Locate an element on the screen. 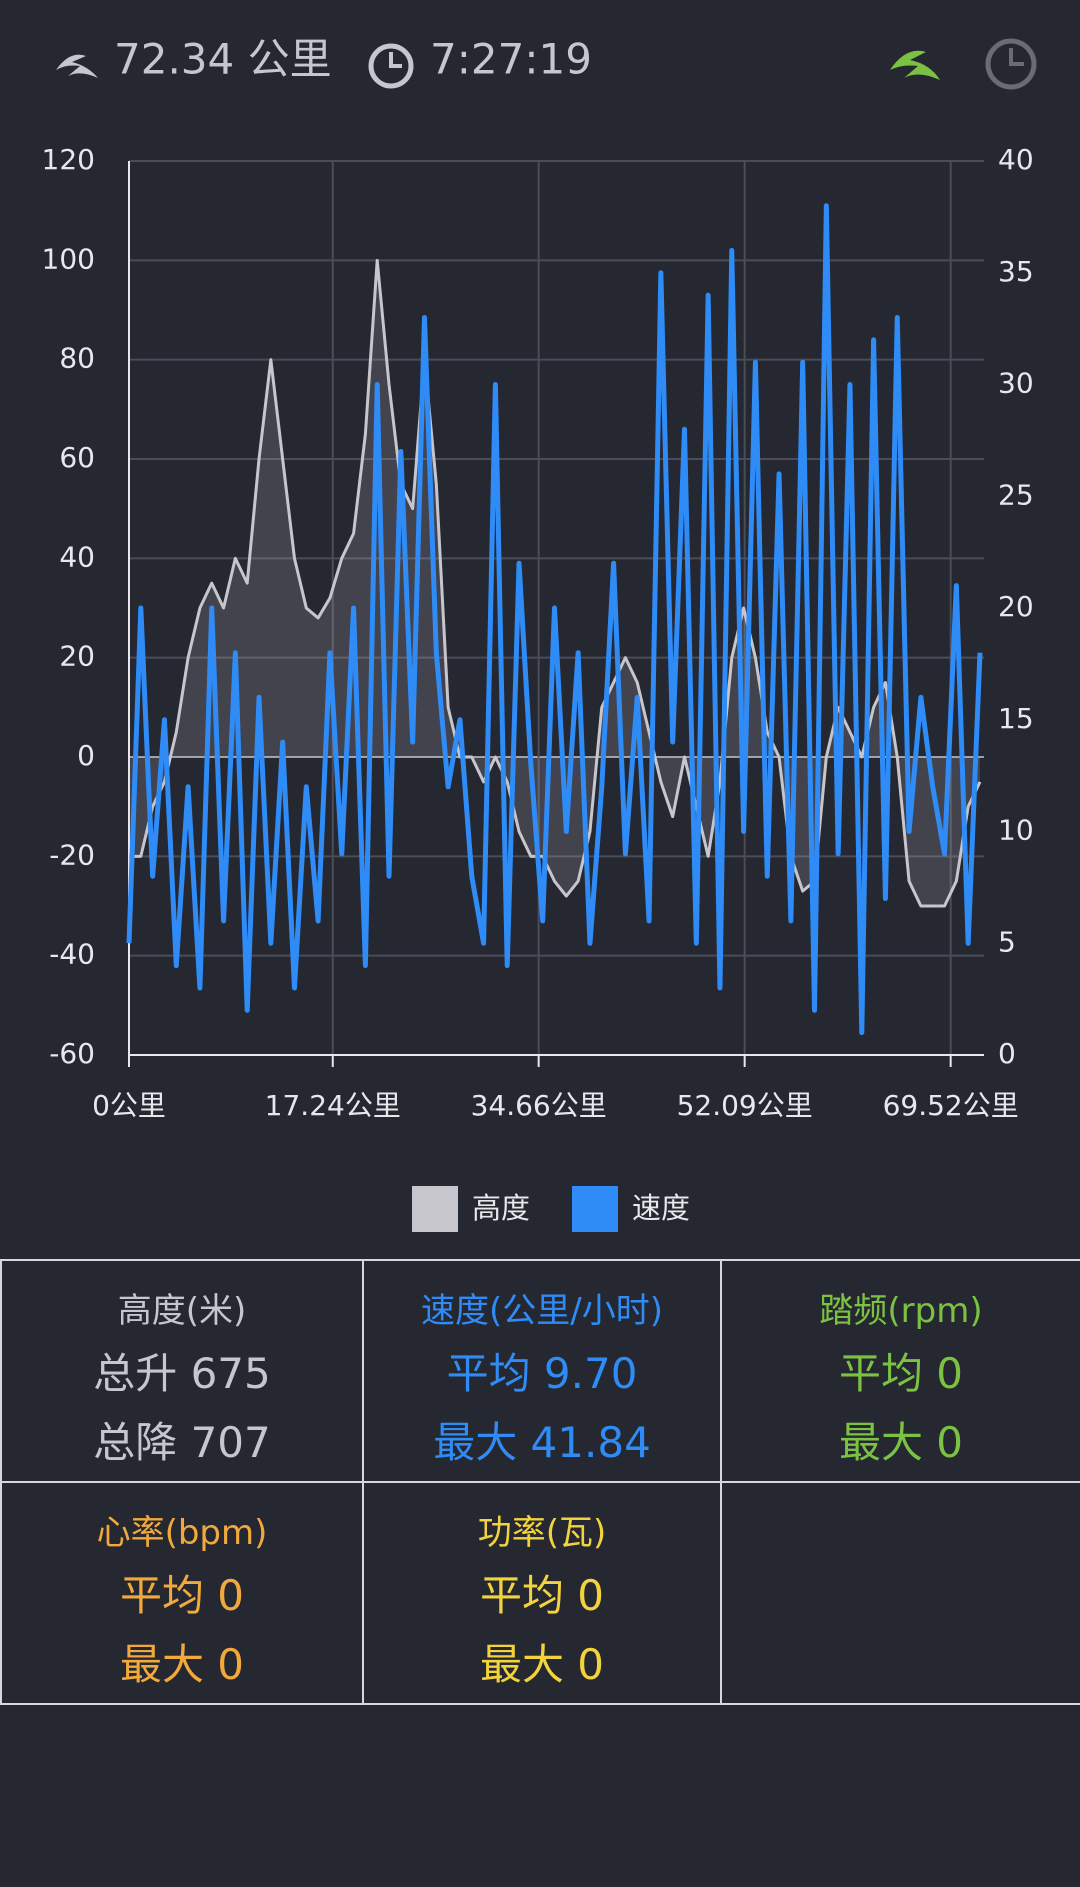 This screenshot has height=1887, width=1080. y2-tick-label: 10 is located at coordinates (1016, 830).